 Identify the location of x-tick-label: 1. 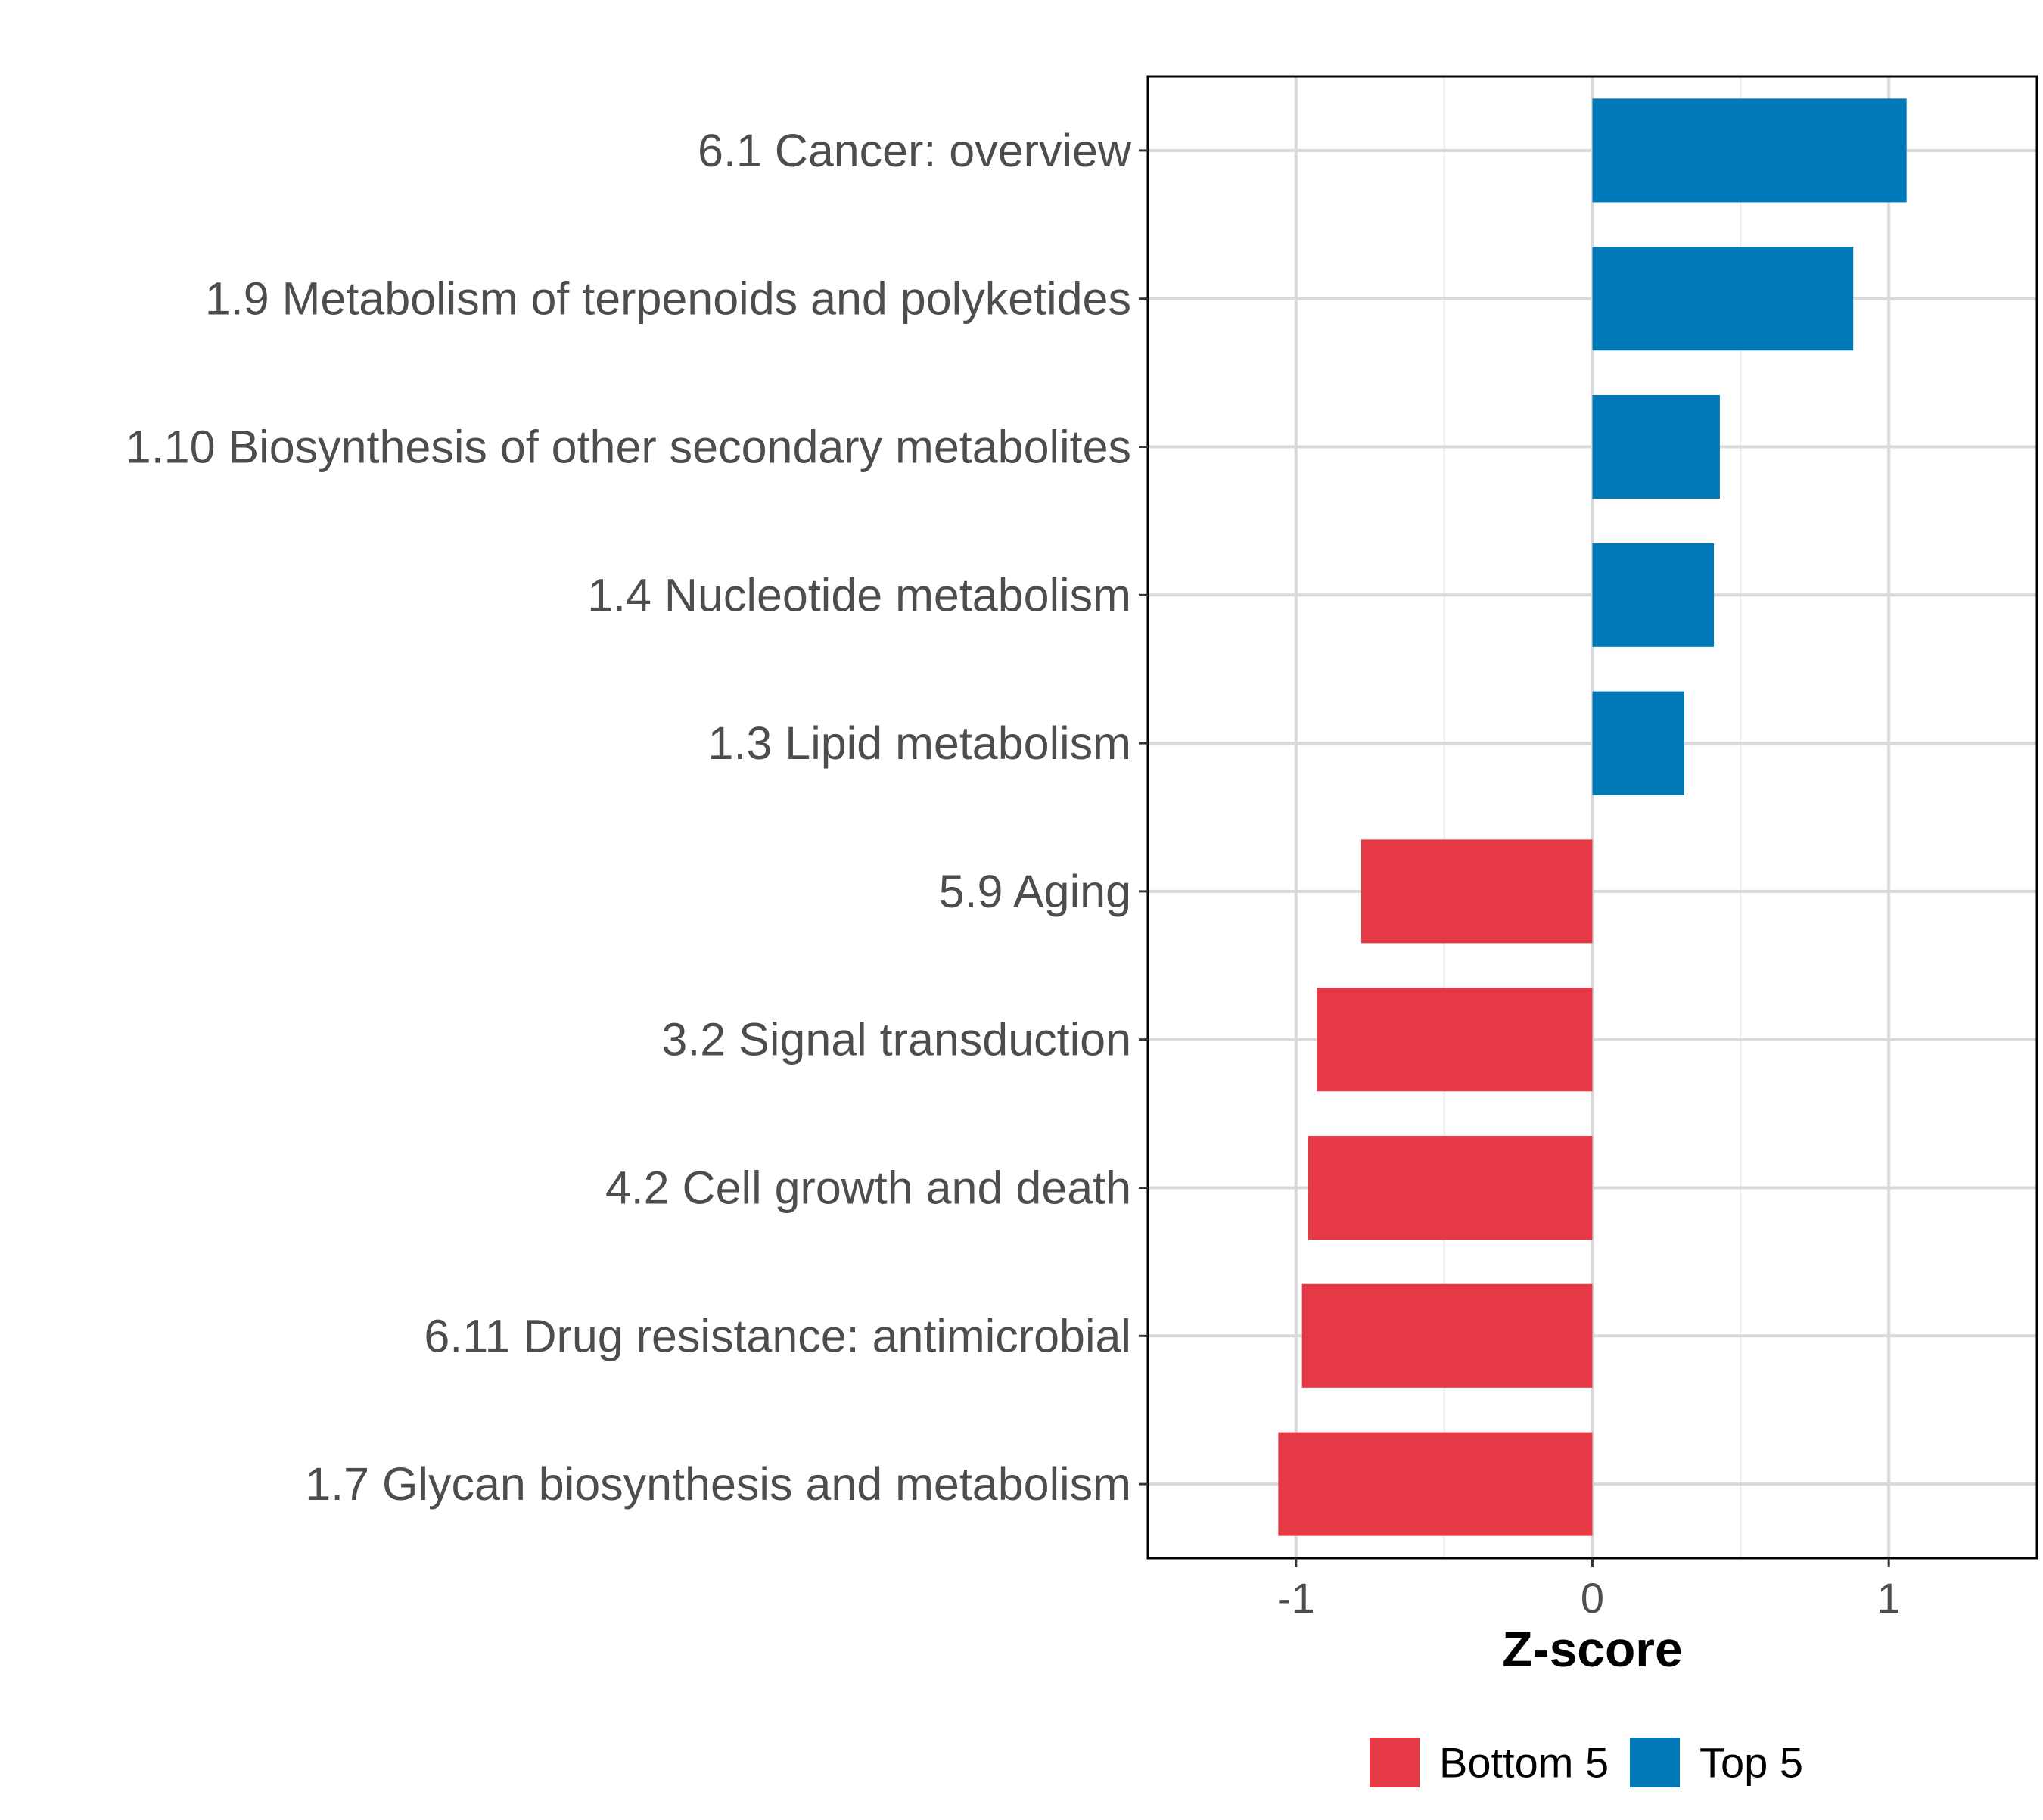
(1889, 1598).